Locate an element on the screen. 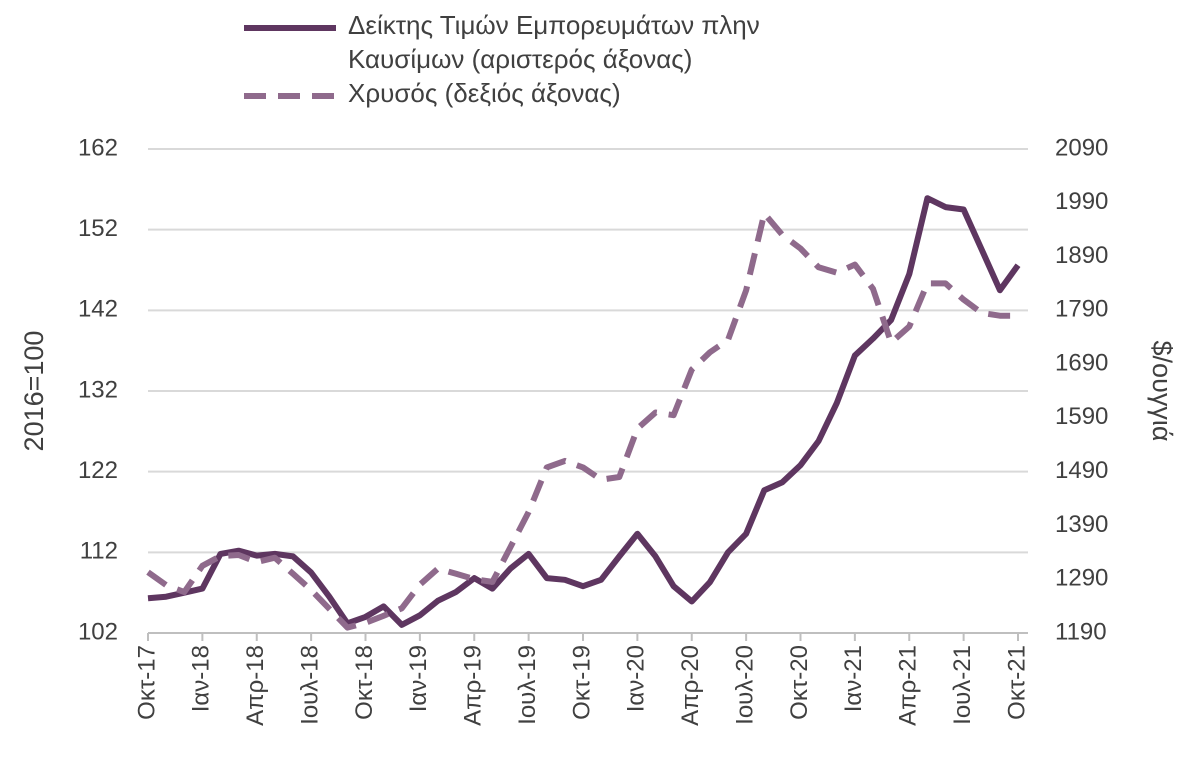  y-tick-label: 132 is located at coordinates (98, 389).